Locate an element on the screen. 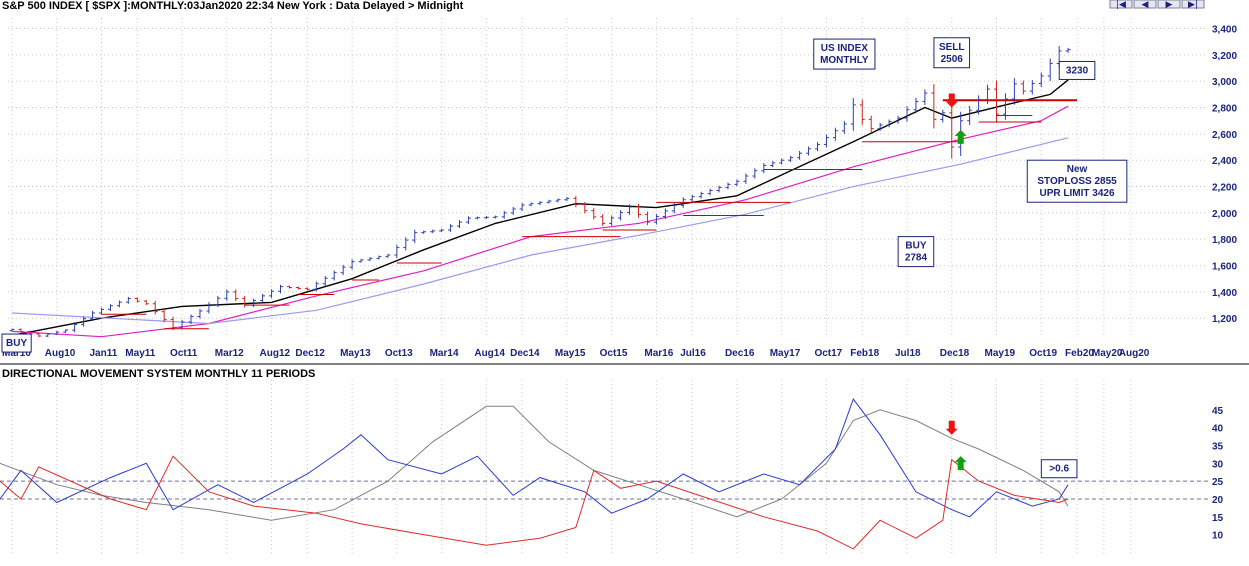 The image size is (1249, 566). indicator-tick-label: 20 is located at coordinates (1218, 500).